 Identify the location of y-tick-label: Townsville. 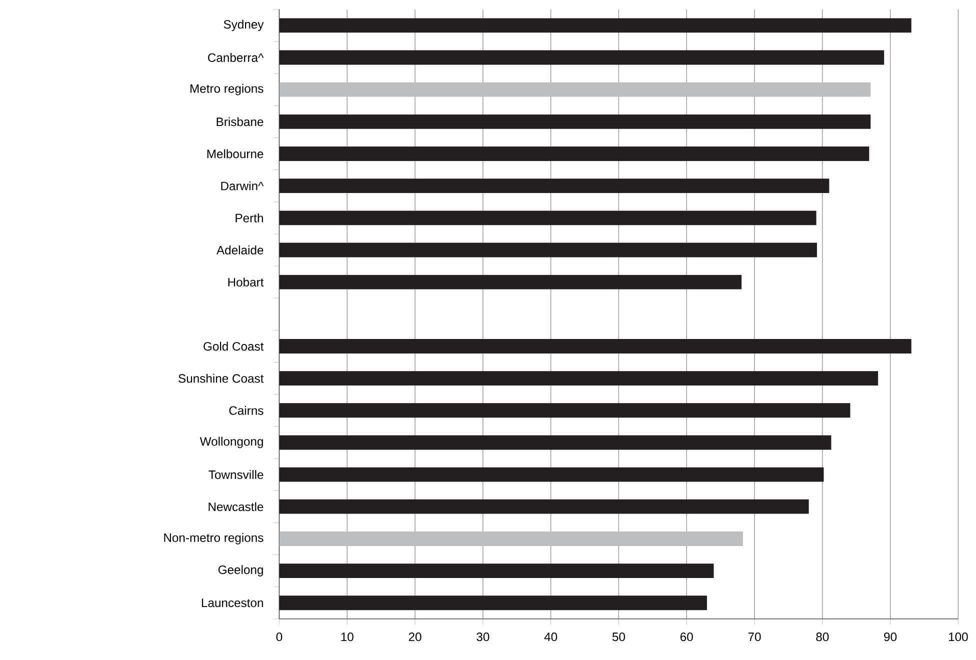
(236, 474).